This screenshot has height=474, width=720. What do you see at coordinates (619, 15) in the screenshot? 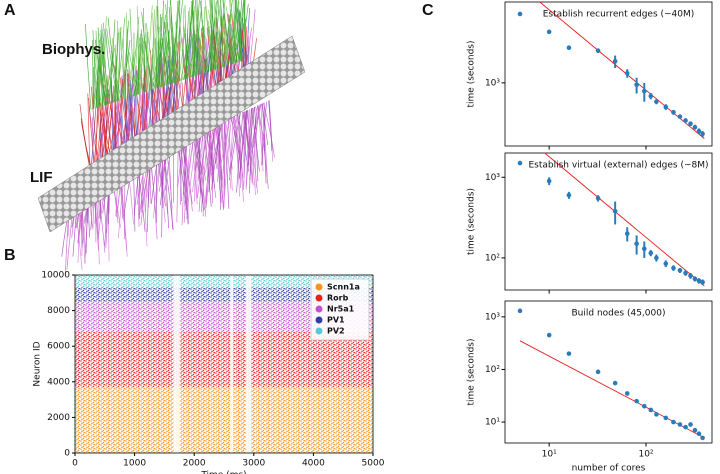
I see `annotation: Establish recurrent edges (~40M)` at bounding box center [619, 15].